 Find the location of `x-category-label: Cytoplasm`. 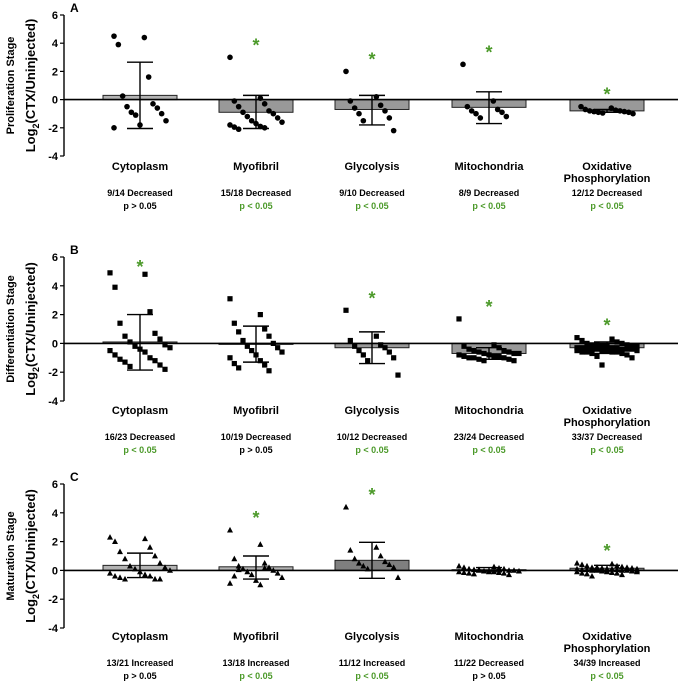

x-category-label: Cytoplasm is located at coordinates (140, 411).